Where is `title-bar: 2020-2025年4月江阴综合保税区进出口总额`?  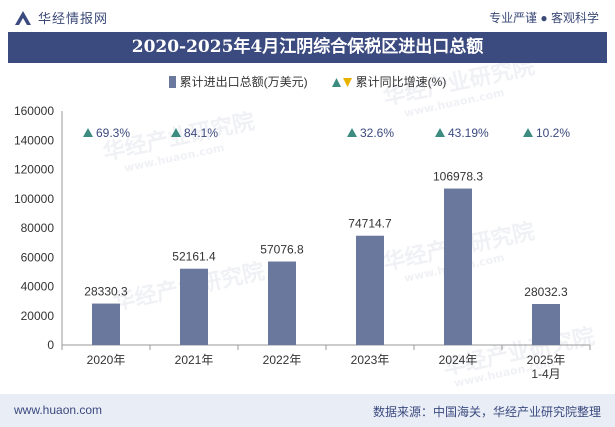
title-bar: 2020-2025年4月江阴综合保税区进出口总额 is located at coordinates (307, 47).